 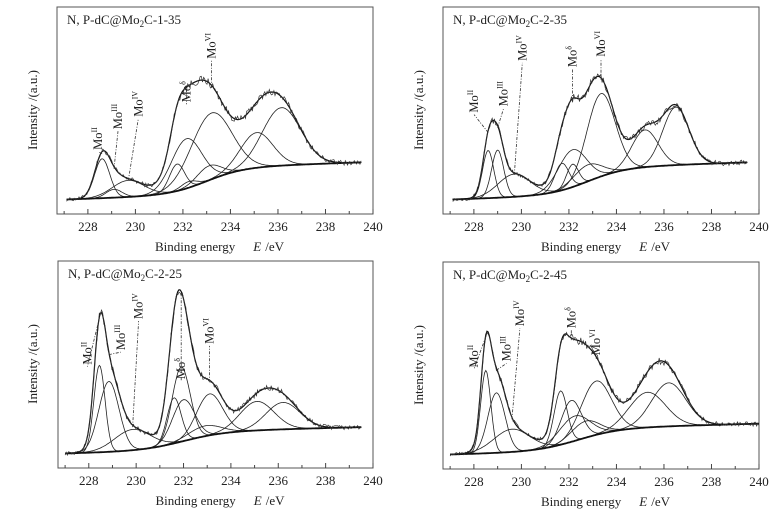 What do you see at coordinates (125, 274) in the screenshot?
I see `panel-title: N, P-dC@Mo2C-2-25` at bounding box center [125, 274].